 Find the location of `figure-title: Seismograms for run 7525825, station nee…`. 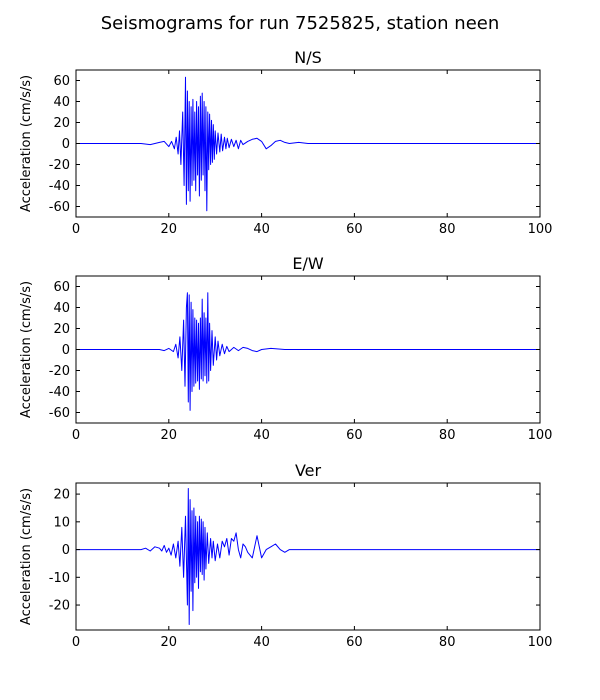

figure-title: Seismograms for run 7525825, station nee… is located at coordinates (300, 23).